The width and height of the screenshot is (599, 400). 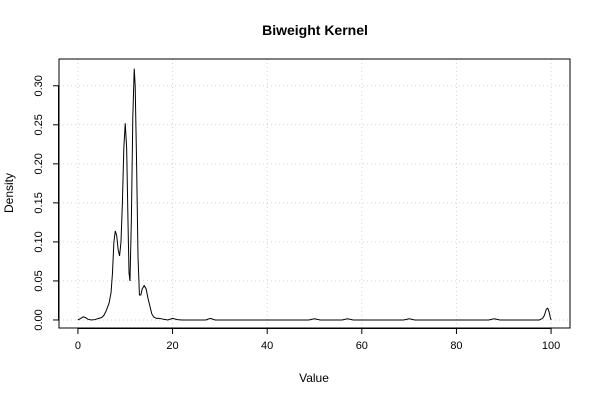 What do you see at coordinates (46, 203) in the screenshot?
I see `y-axis: 0.00 0.05 0.10 0.15 0.20 0.25 0.30` at bounding box center [46, 203].